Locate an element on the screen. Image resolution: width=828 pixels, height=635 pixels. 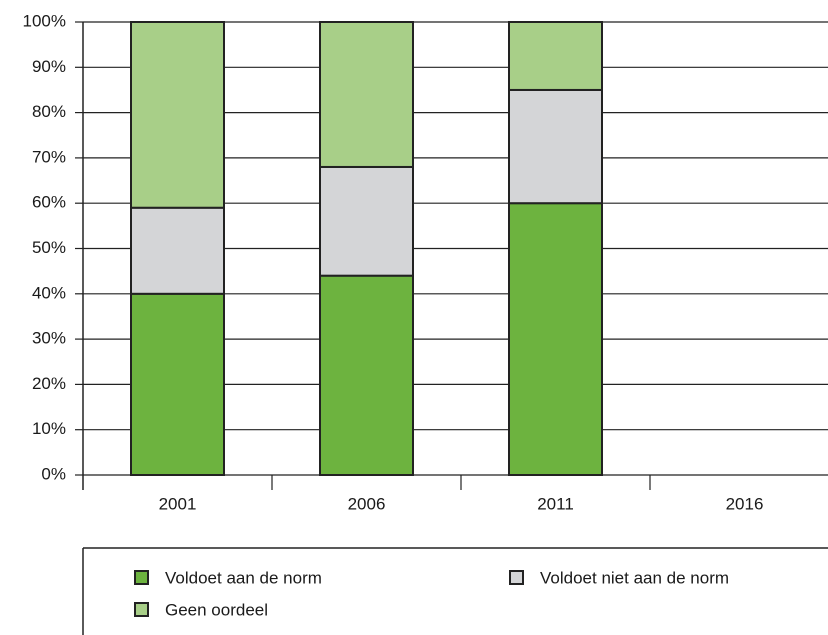
legend-label: Voldoet aan de norm is located at coordinates (243, 577).